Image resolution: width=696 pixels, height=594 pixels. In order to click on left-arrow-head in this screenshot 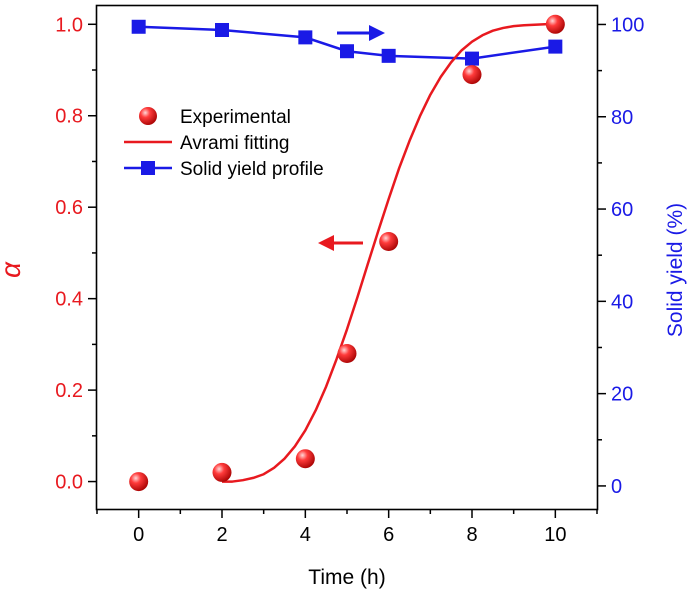, I will do `click(326, 243)`.